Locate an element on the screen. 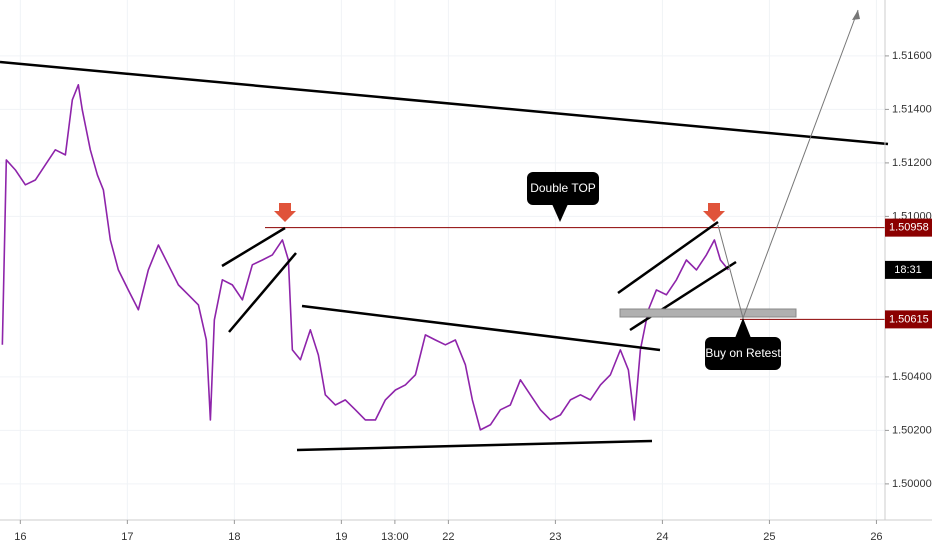  x-tick-label: 26 is located at coordinates (876, 537).